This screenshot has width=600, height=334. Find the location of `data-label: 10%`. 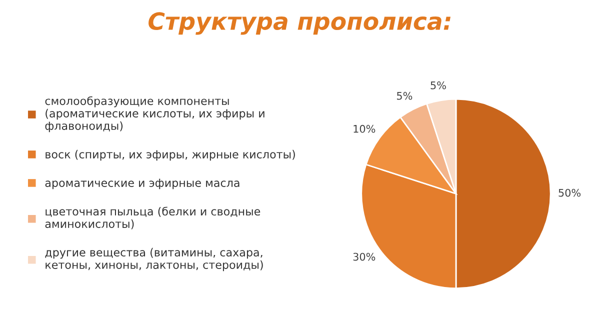

data-label: 10% is located at coordinates (365, 128).